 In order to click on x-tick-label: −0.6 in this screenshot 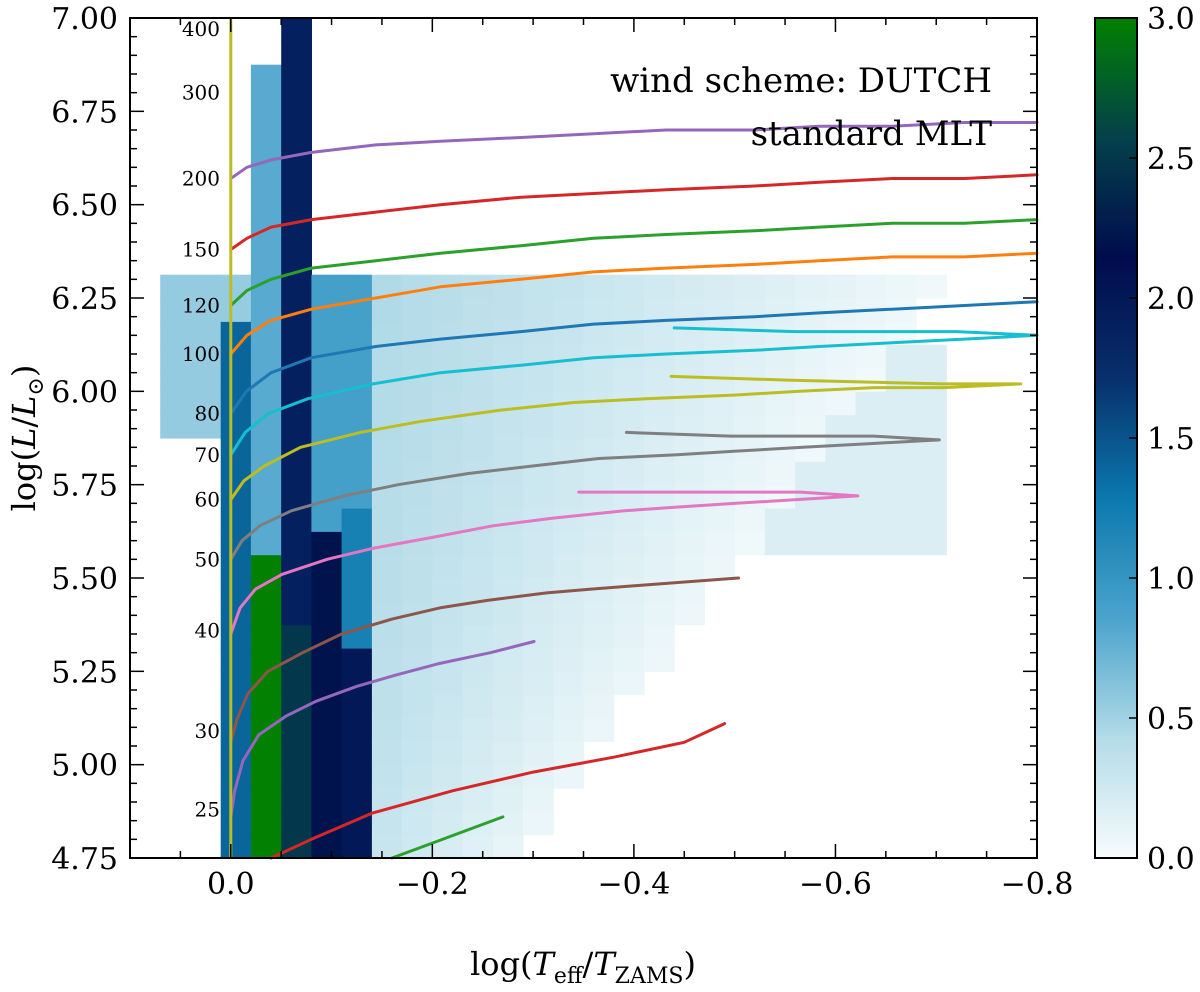, I will do `click(835, 884)`.